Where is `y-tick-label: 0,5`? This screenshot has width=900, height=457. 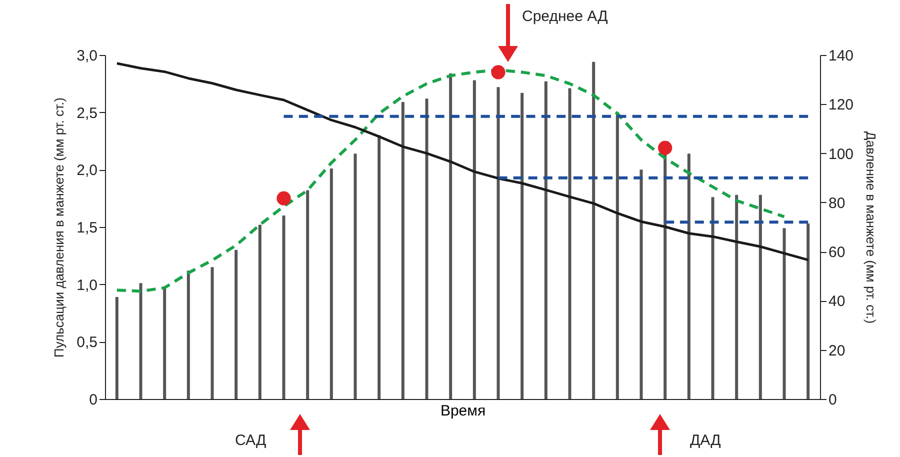
y-tick-label: 0,5 is located at coordinates (87, 343).